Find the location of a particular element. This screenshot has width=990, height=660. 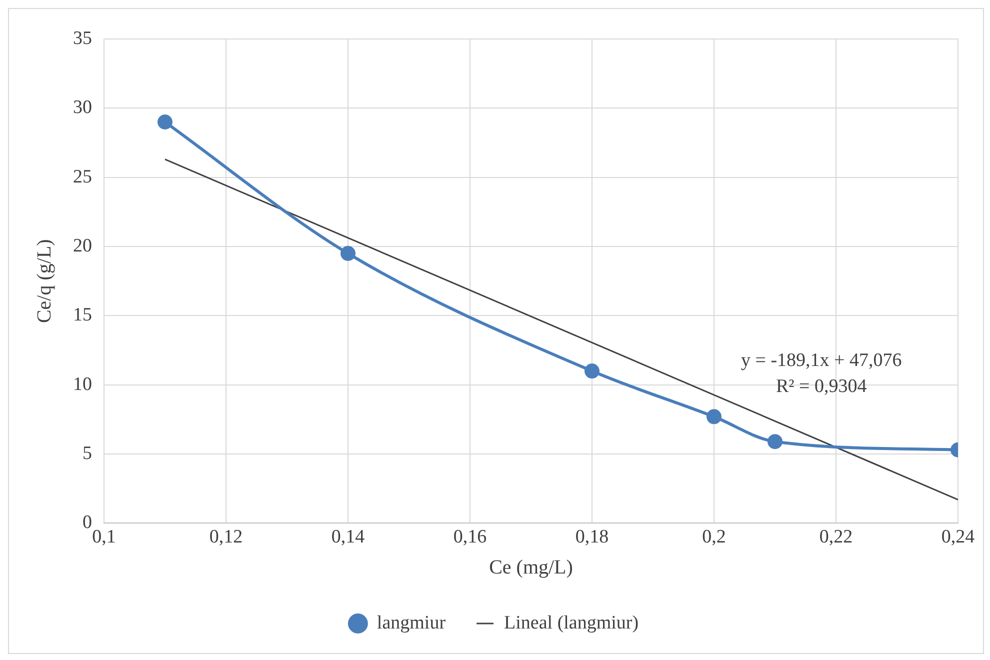

x-tick-label: 0,18 is located at coordinates (592, 537).